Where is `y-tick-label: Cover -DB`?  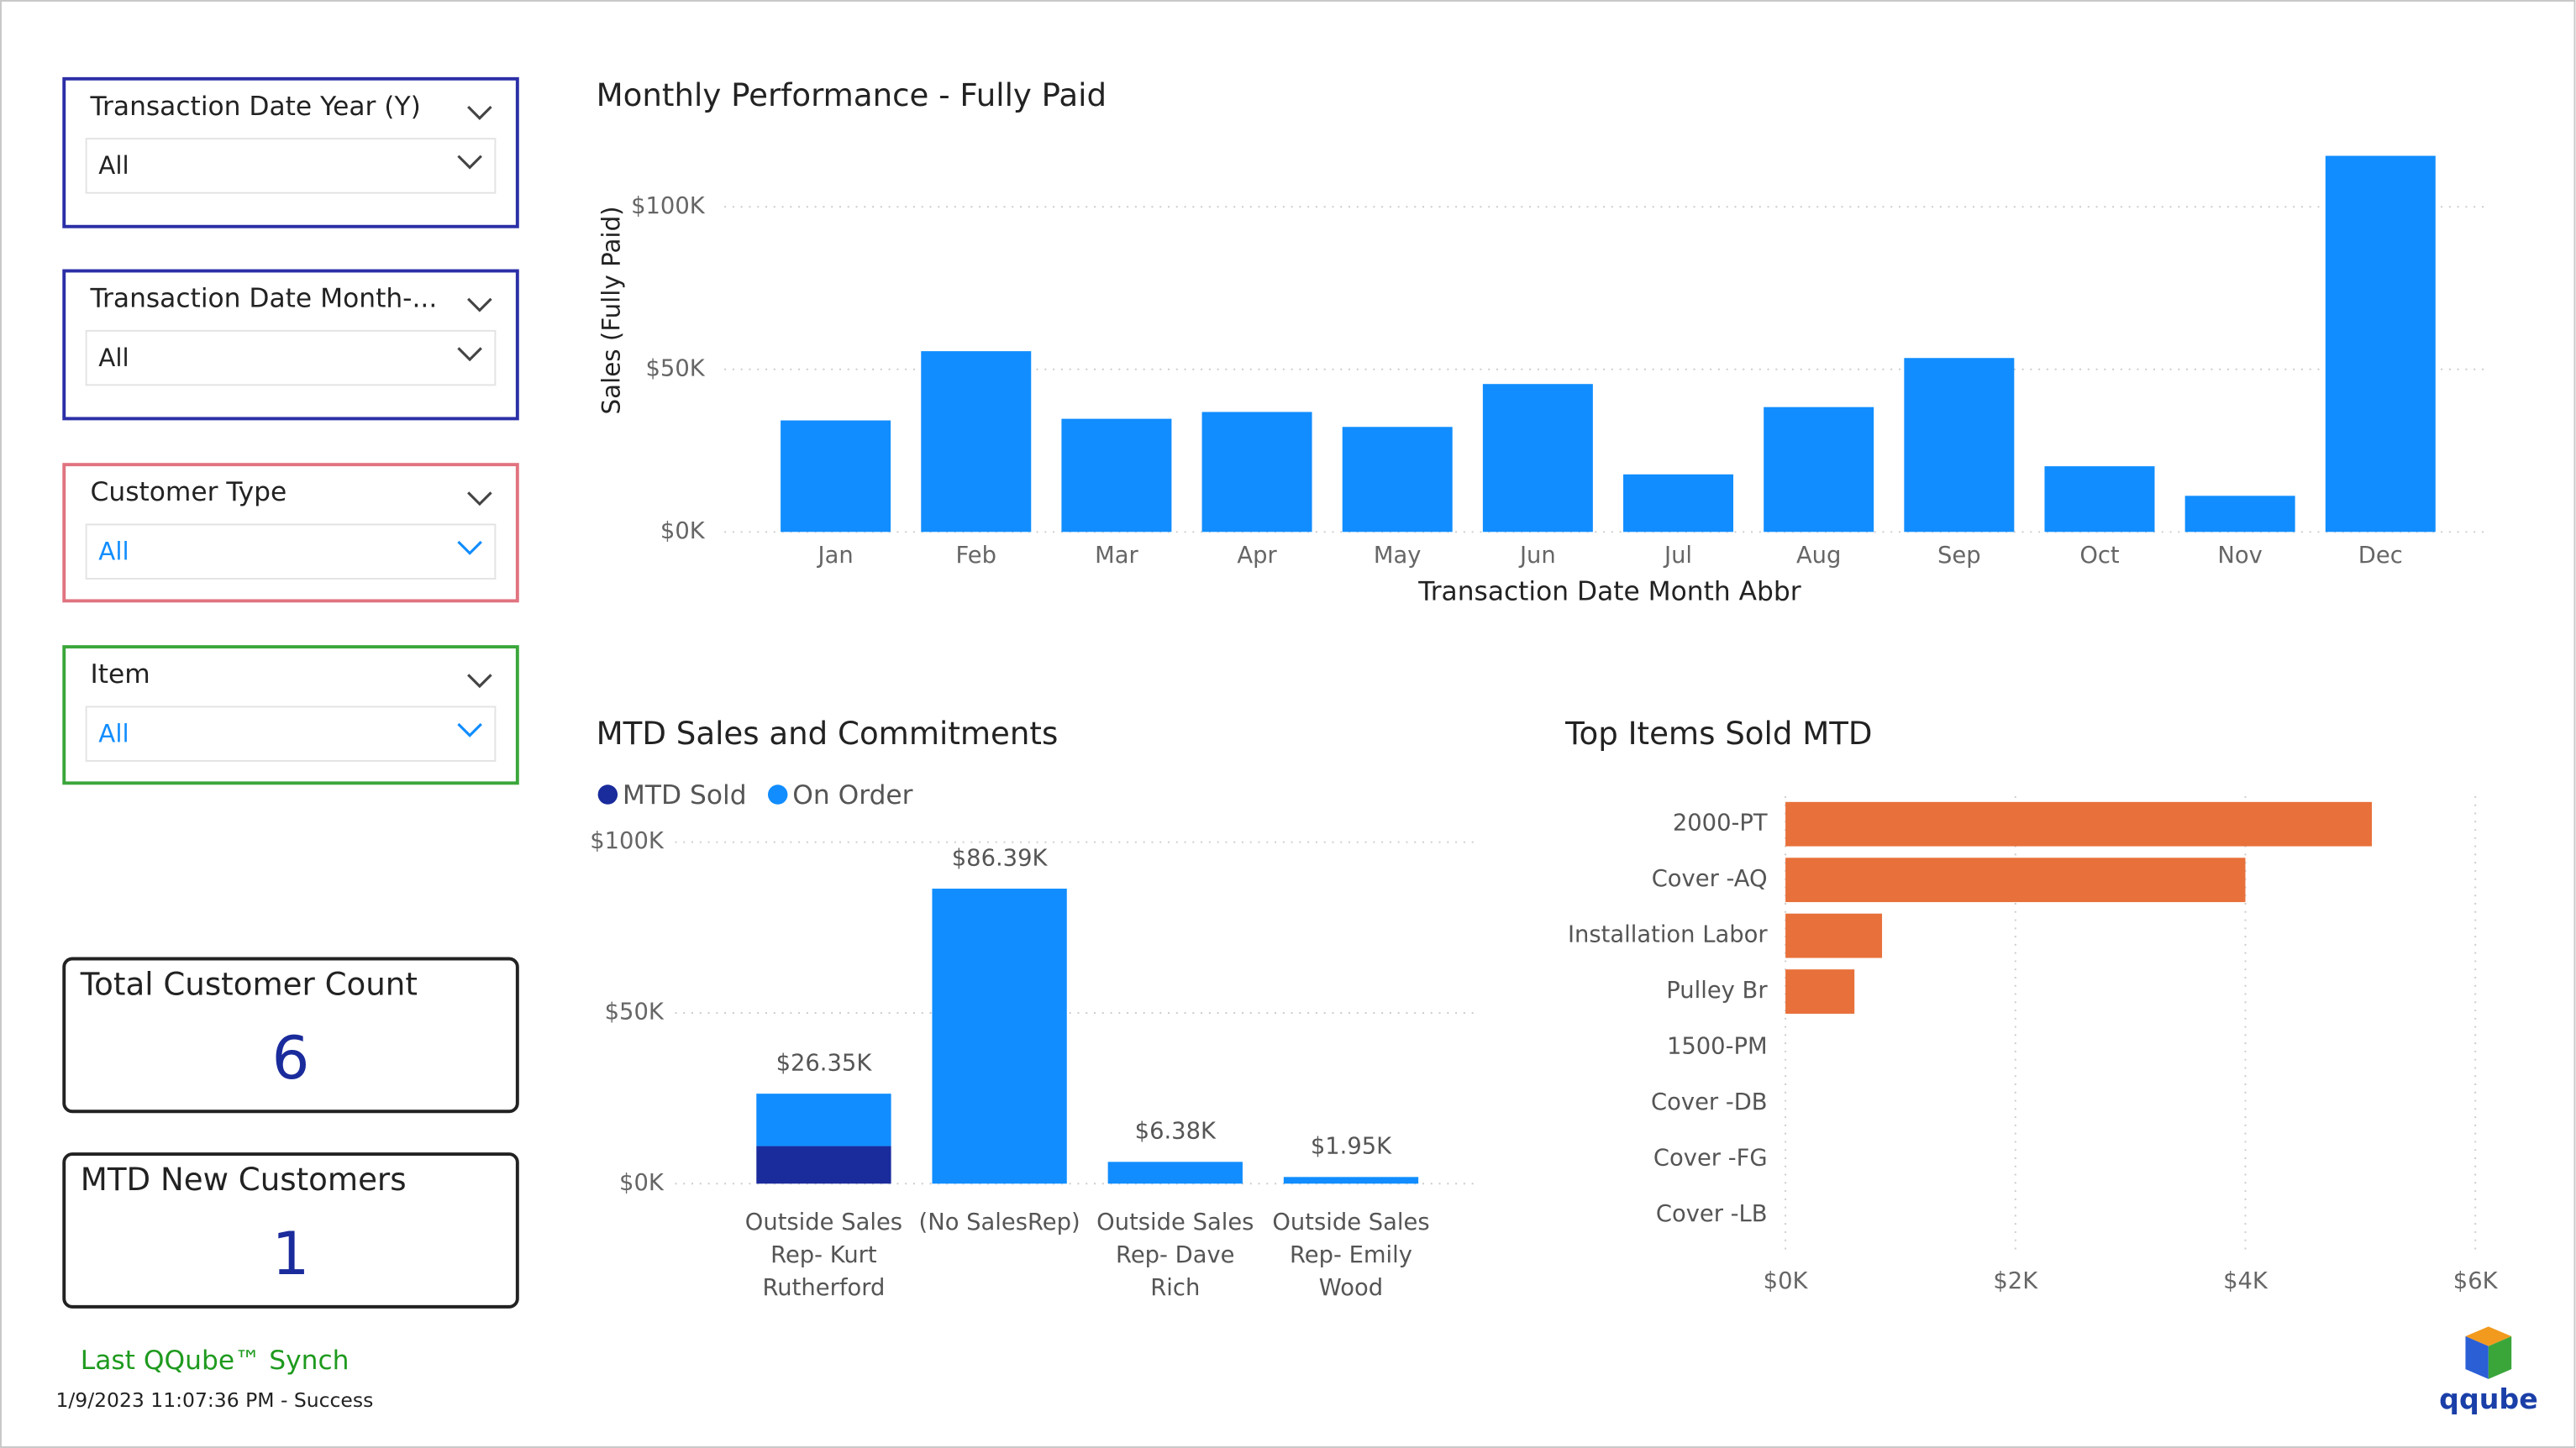
y-tick-label: Cover -DB is located at coordinates (1709, 1102).